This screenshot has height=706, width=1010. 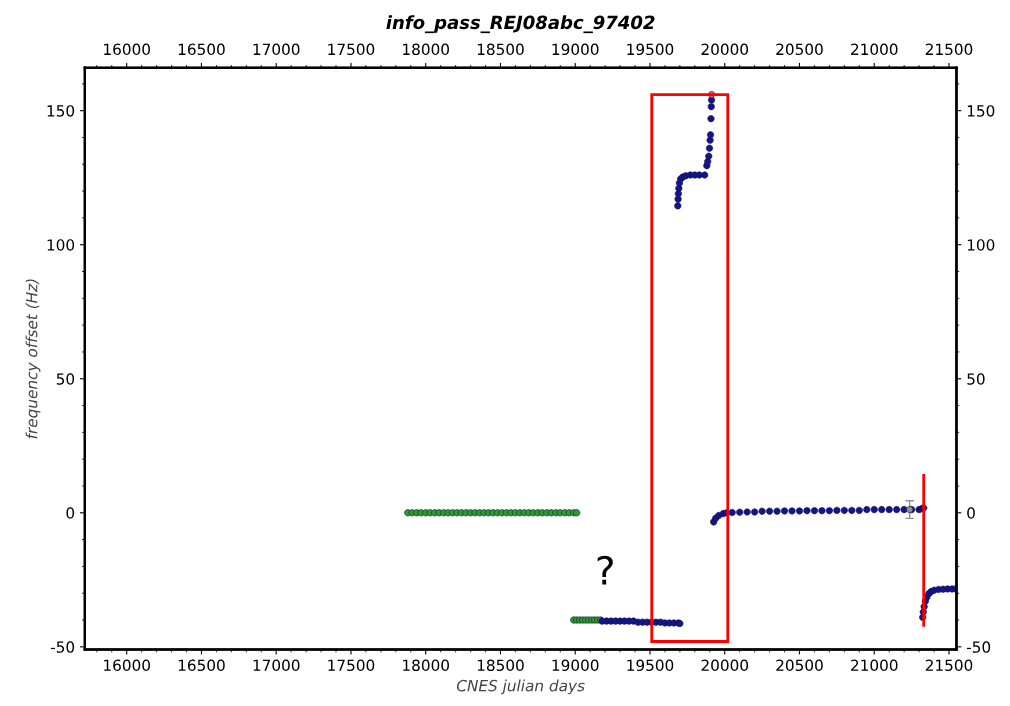 What do you see at coordinates (500, 49) in the screenshot?
I see `x2-tick-label: 18500` at bounding box center [500, 49].